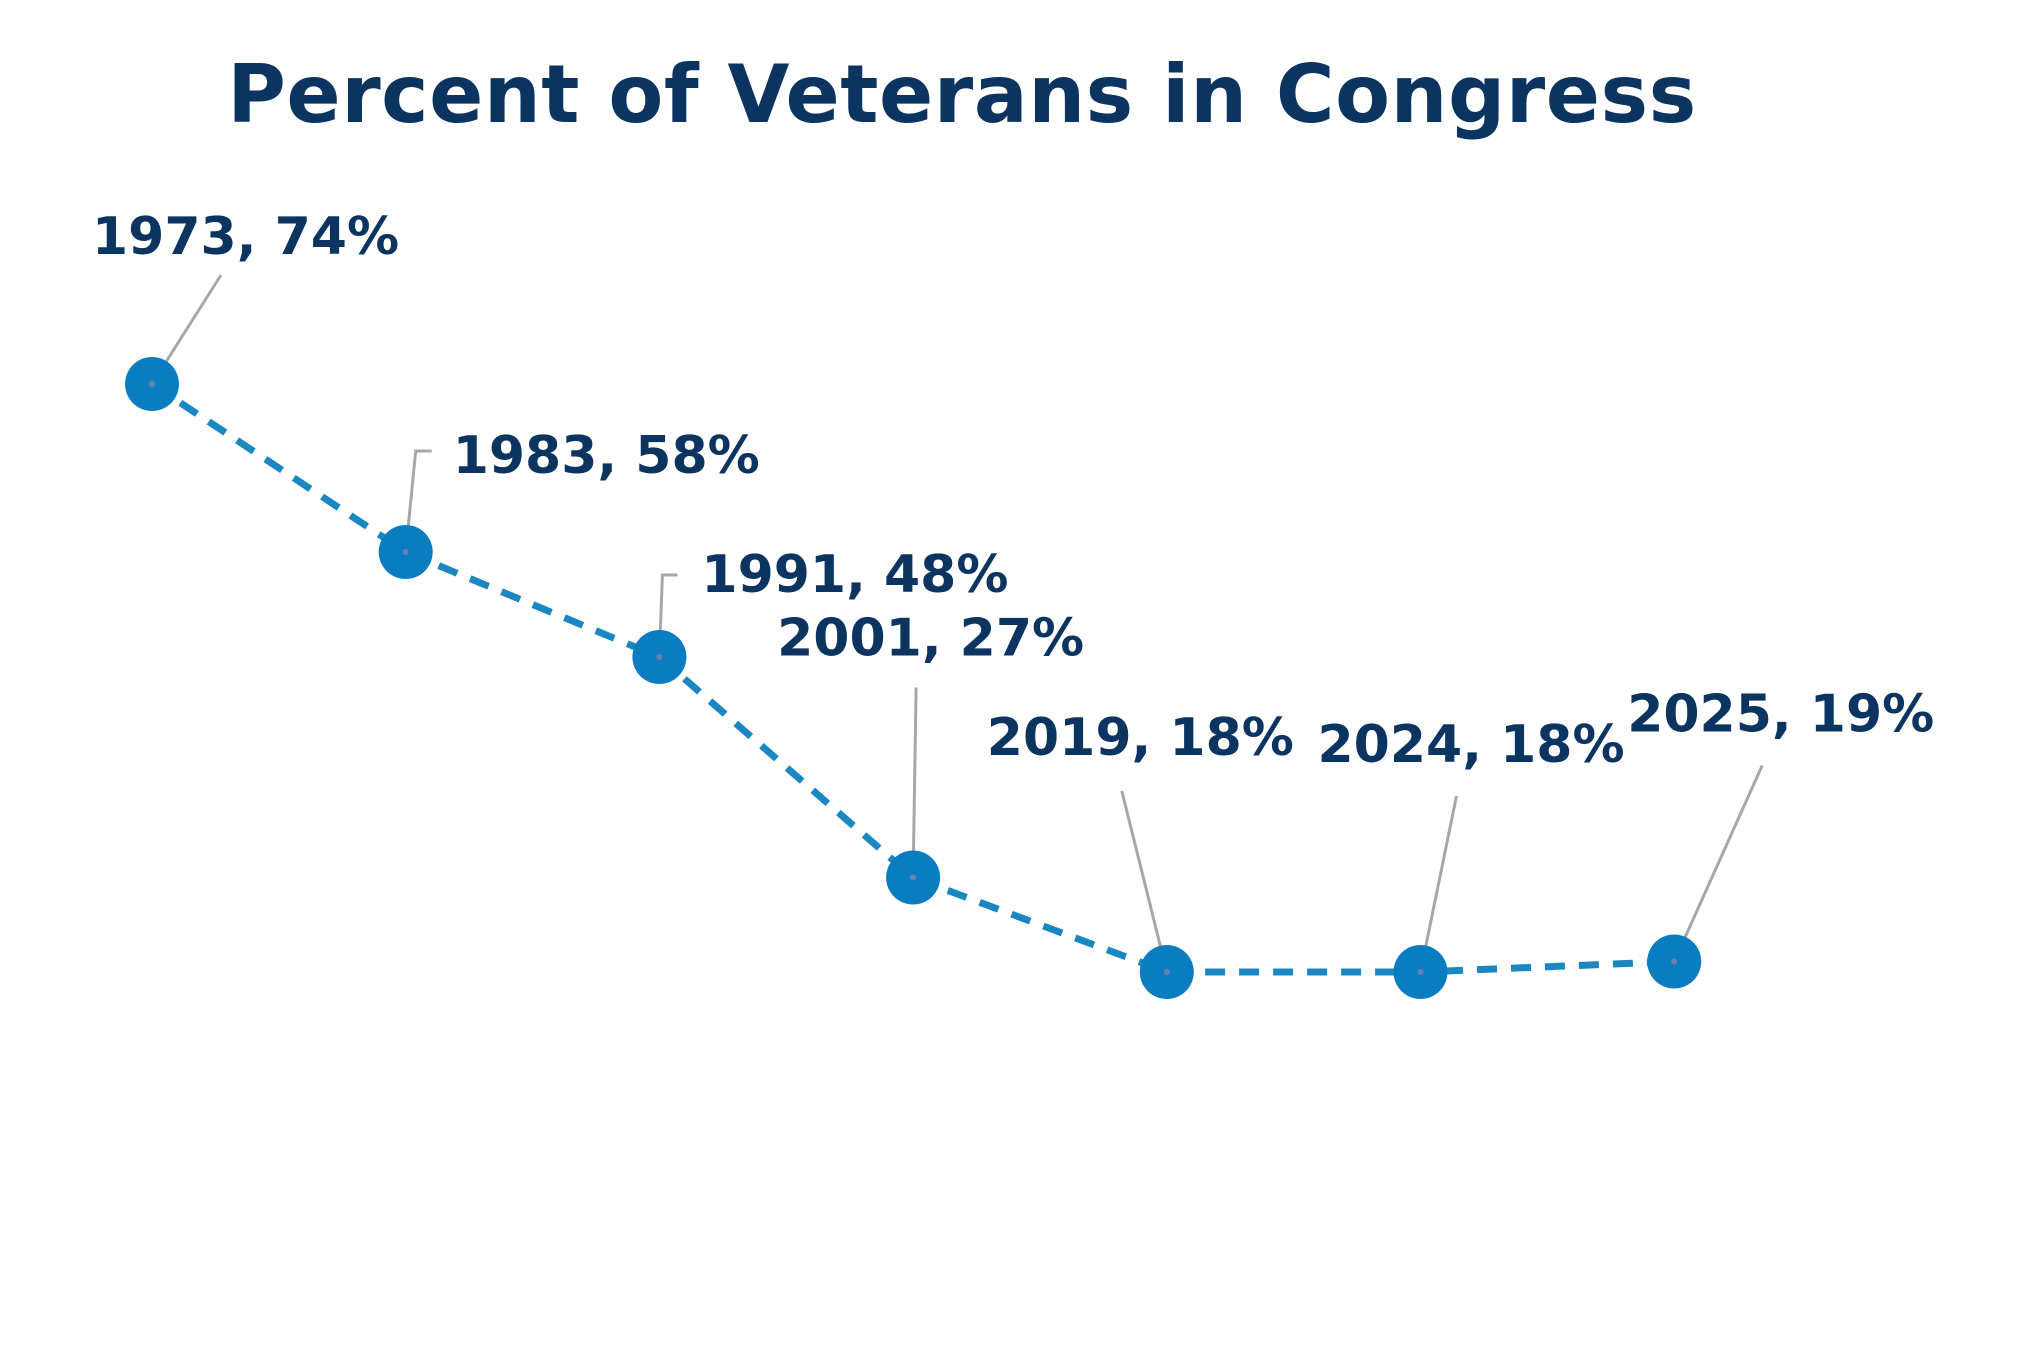 The image size is (2038, 1367). Describe the element at coordinates (245, 237) in the screenshot. I see `data-label: 1973, 74%` at that location.